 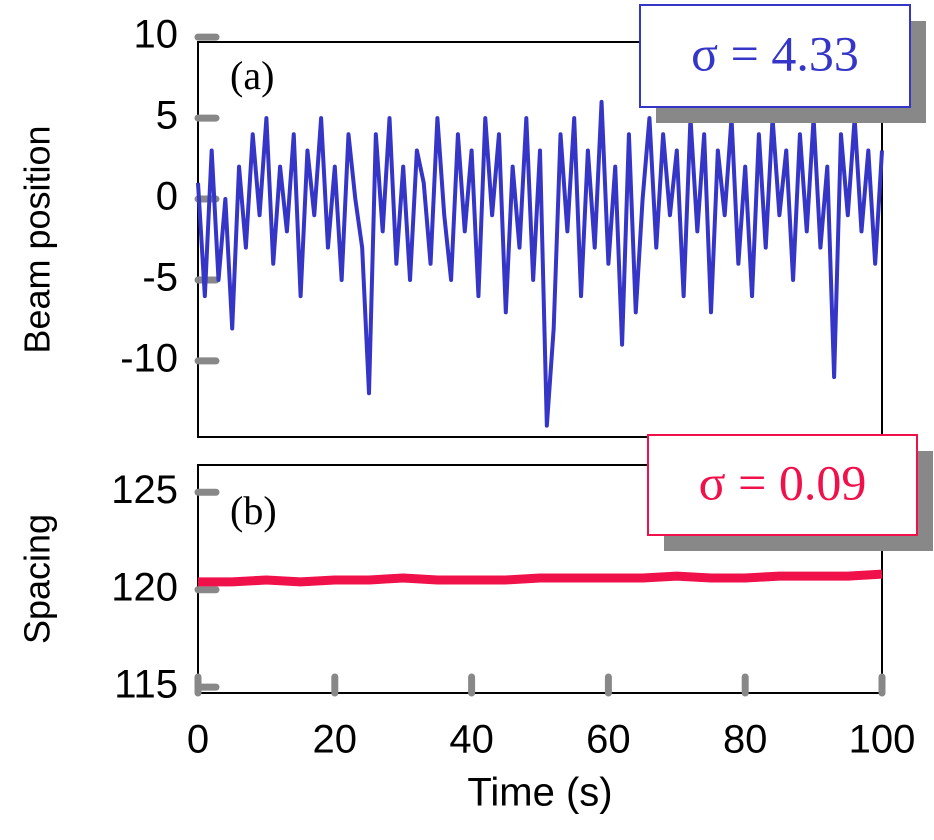 What do you see at coordinates (37, 579) in the screenshot?
I see `y-axis-label: Spacing` at bounding box center [37, 579].